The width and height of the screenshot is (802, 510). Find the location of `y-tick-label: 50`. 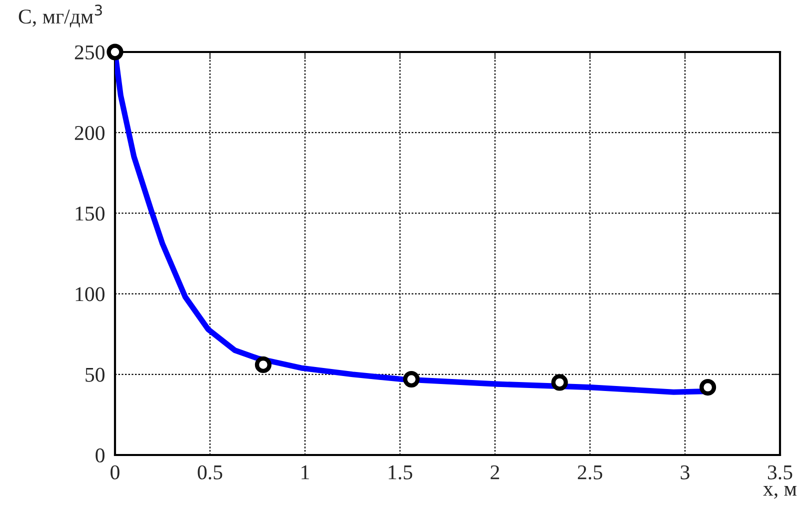

y-tick-label: 50 is located at coordinates (95, 375).